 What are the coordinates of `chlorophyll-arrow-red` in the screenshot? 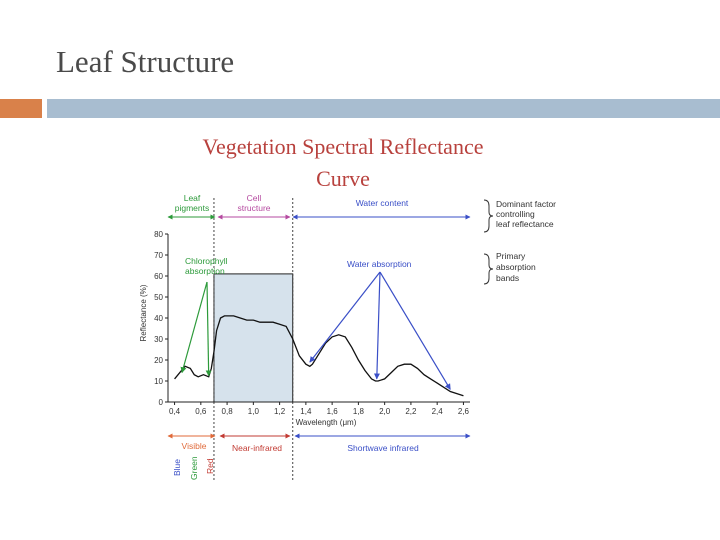 It's located at (208, 329).